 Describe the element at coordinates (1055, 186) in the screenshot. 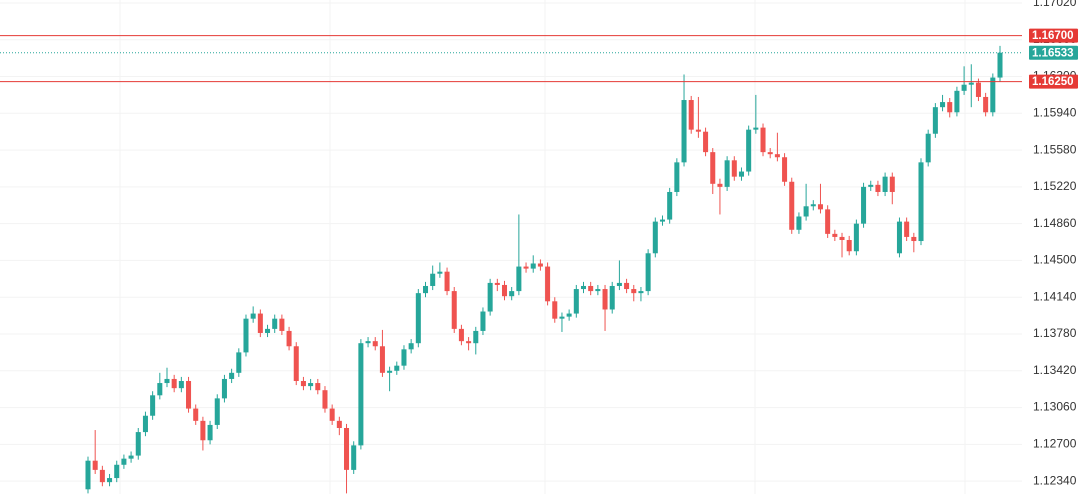

I see `y-tick-label: 1.15220` at that location.